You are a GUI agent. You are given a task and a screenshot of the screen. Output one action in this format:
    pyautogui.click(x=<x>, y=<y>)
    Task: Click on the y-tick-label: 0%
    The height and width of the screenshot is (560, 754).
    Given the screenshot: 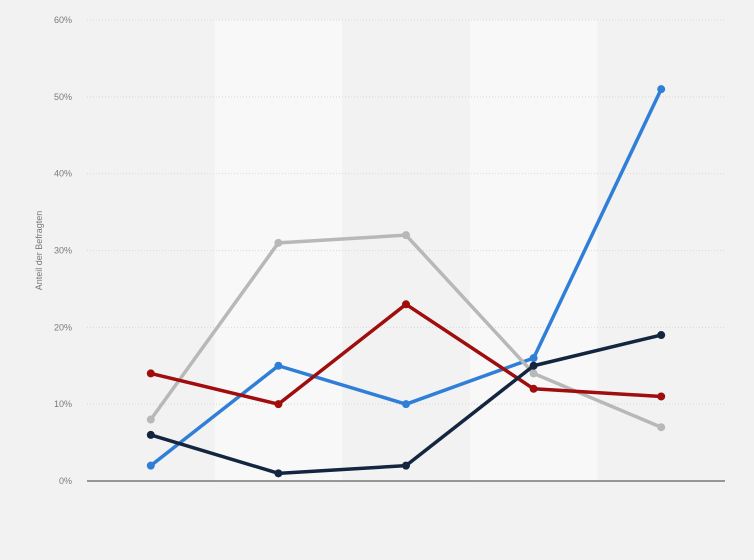 What is the action you would take?
    pyautogui.click(x=65, y=481)
    